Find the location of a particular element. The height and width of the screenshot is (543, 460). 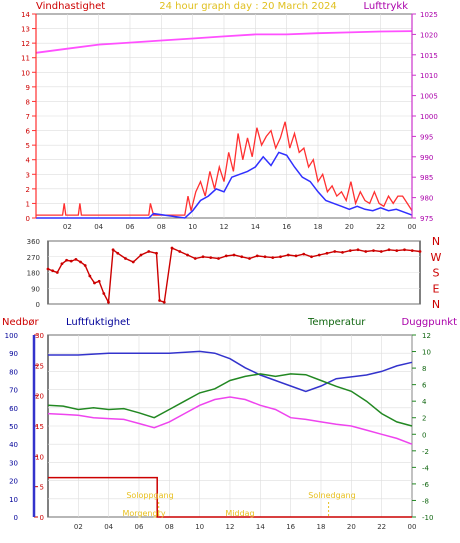

pressure-tick-label: 995 is located at coordinates (426, 137).